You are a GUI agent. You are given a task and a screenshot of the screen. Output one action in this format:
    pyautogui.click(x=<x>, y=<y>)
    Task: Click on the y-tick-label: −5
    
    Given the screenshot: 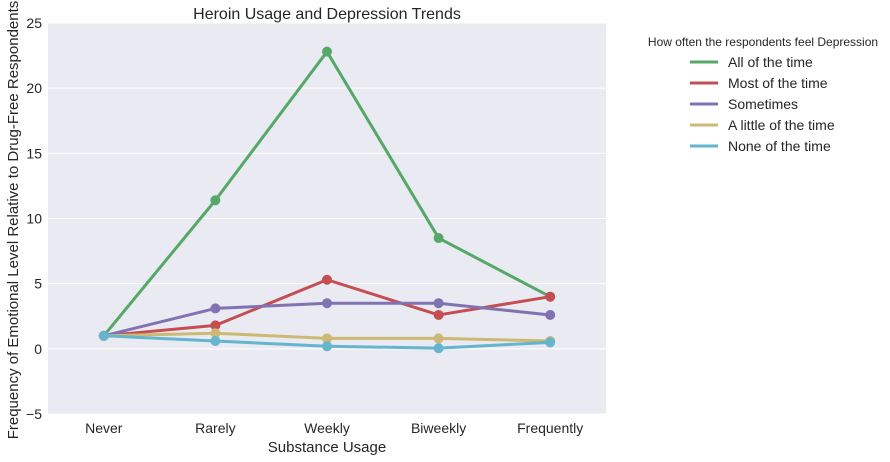 What is the action you would take?
    pyautogui.click(x=34, y=414)
    